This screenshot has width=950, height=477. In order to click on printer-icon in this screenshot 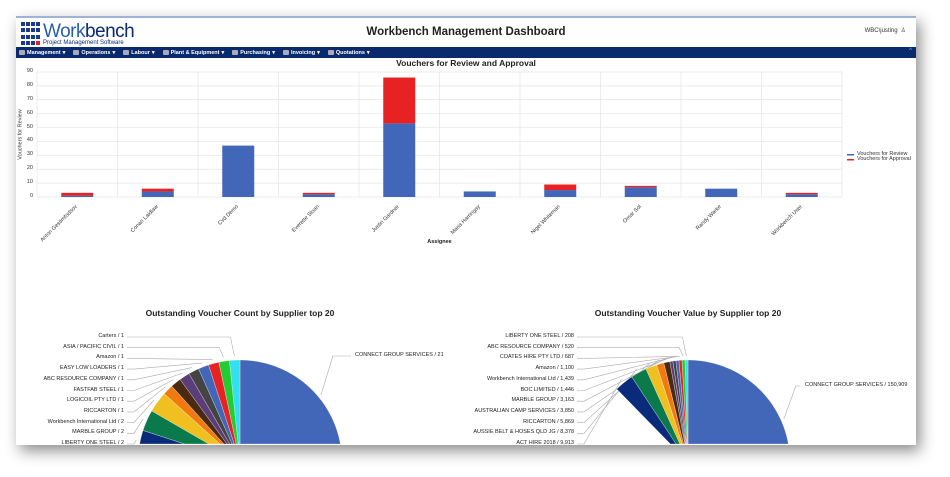, I will do `click(235, 52)`.